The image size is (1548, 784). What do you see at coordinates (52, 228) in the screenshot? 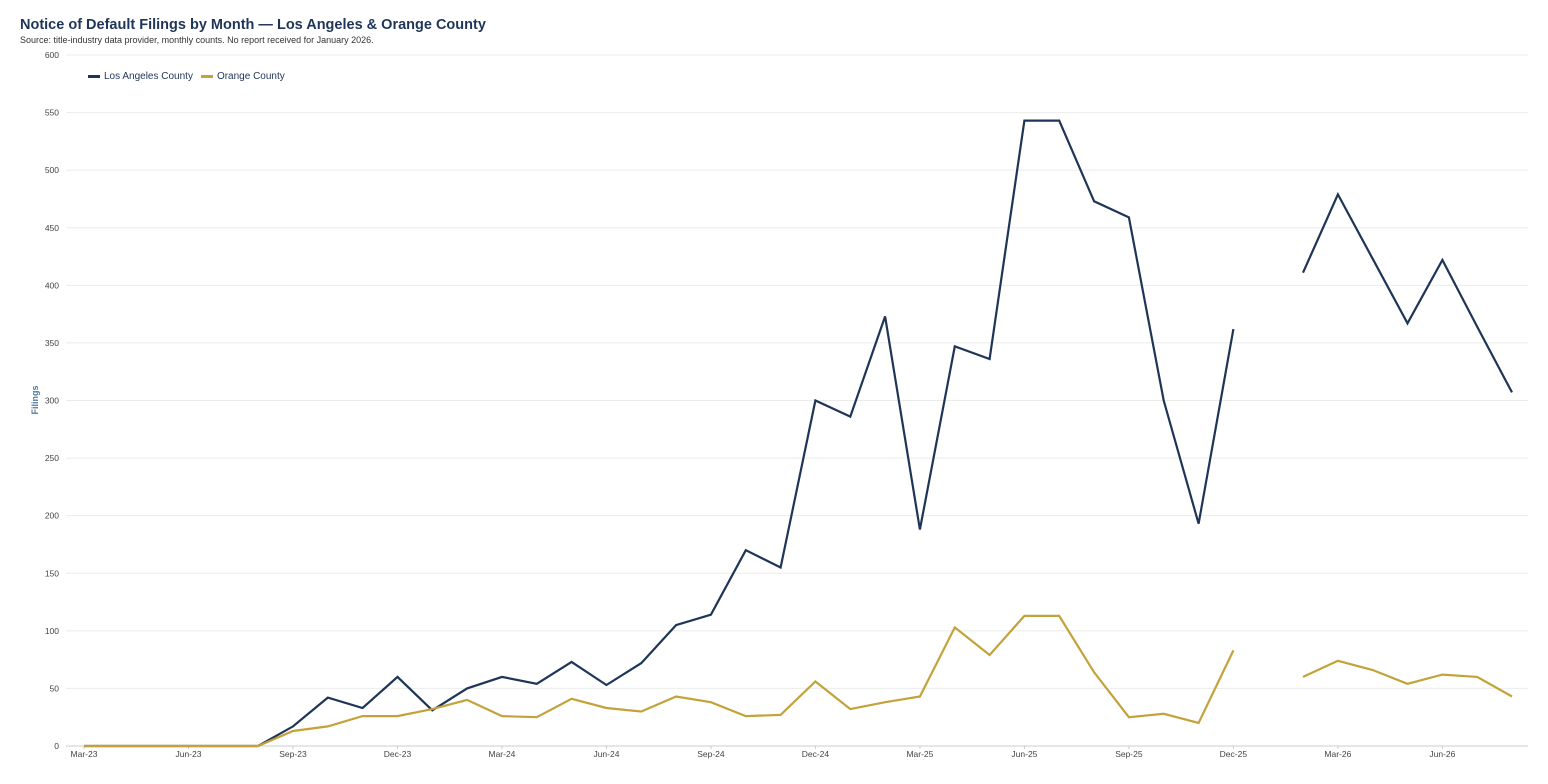
I see `y-tick-label: 450` at bounding box center [52, 228].